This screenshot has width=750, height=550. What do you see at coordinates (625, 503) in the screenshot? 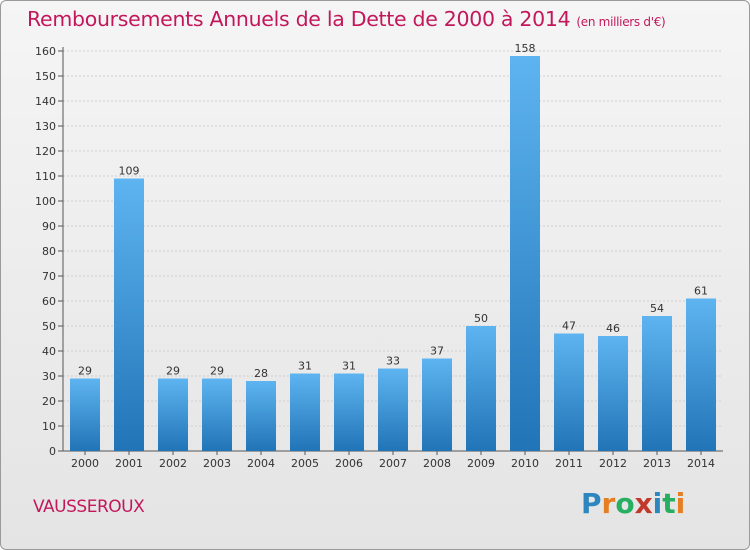
I see `logo-letter: o` at bounding box center [625, 503].